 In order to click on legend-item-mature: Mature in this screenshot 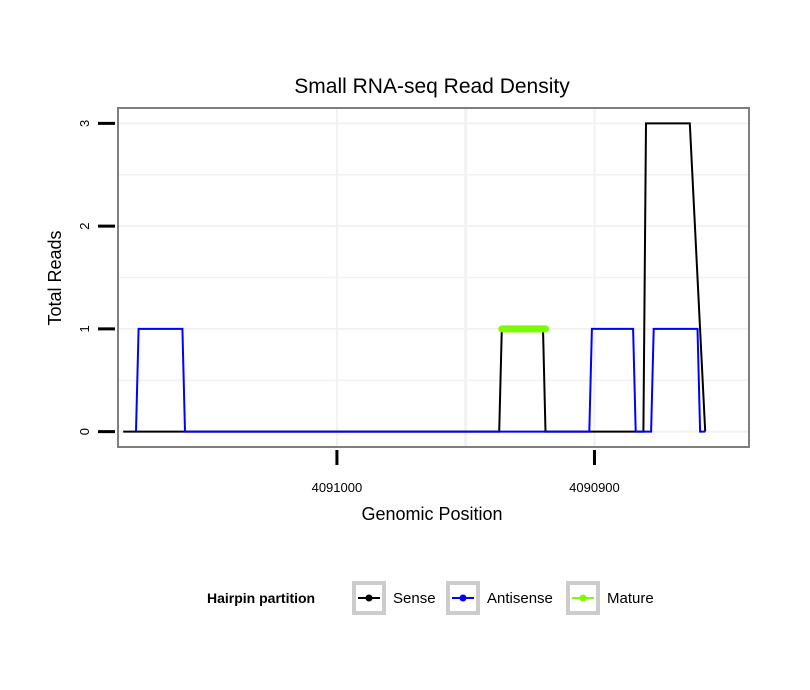, I will do `click(610, 598)`.